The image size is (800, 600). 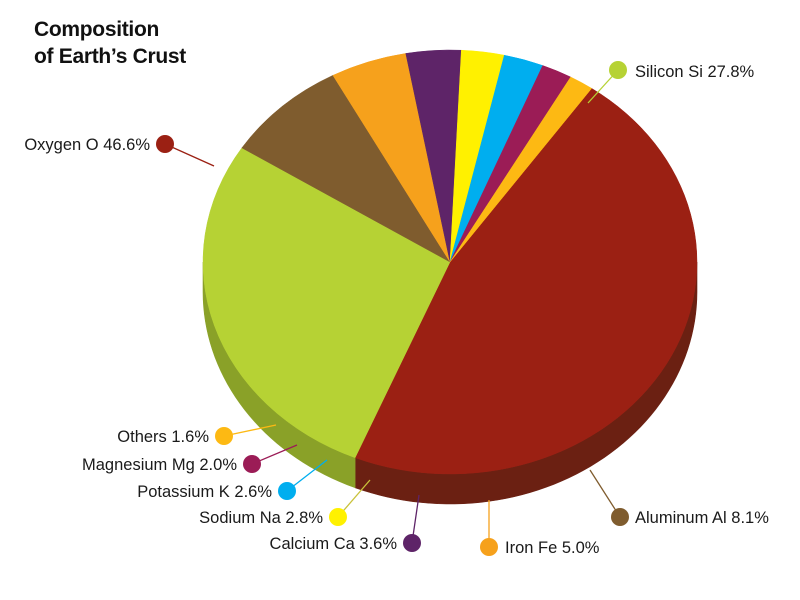 I want to click on slice-label-silicon: Silicon Si 27.8%, so click(x=695, y=72).